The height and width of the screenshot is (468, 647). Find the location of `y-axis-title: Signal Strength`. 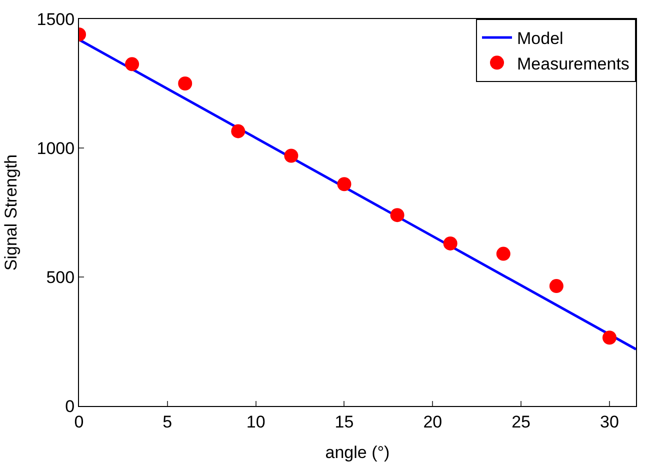

y-axis-title: Signal Strength is located at coordinates (10, 212).